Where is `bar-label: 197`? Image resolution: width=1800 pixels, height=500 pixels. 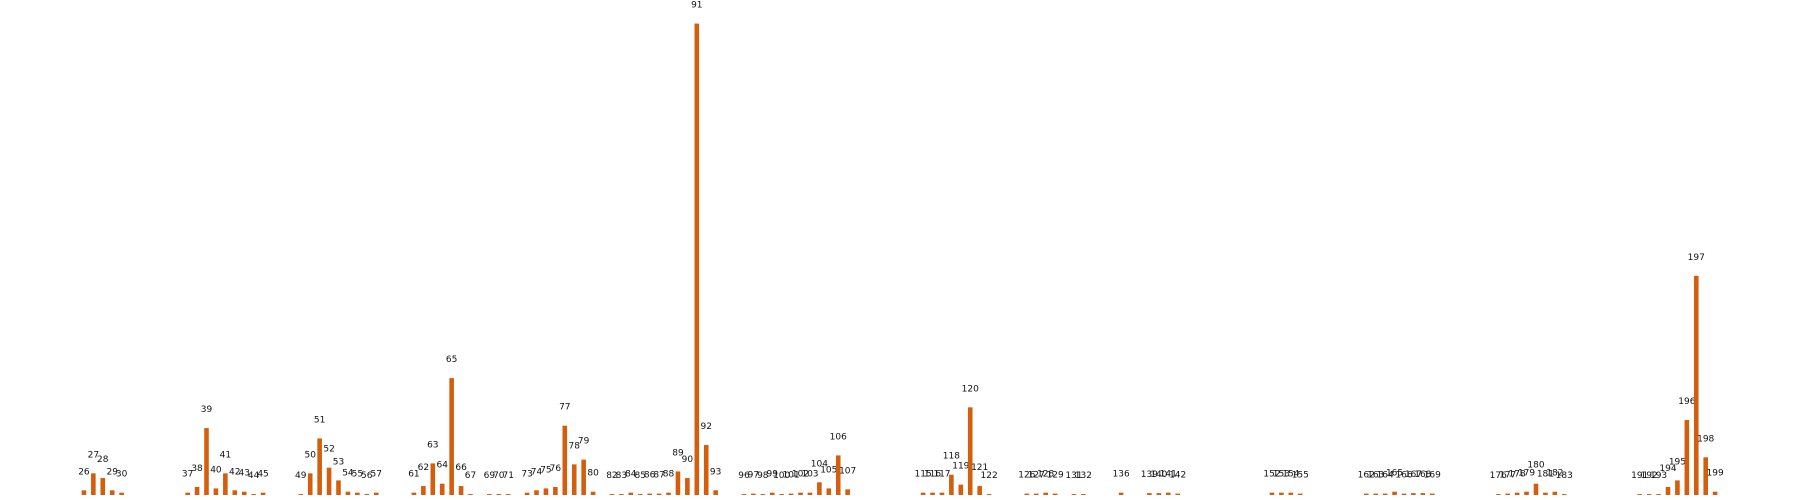 bar-label: 197 is located at coordinates (1696, 258).